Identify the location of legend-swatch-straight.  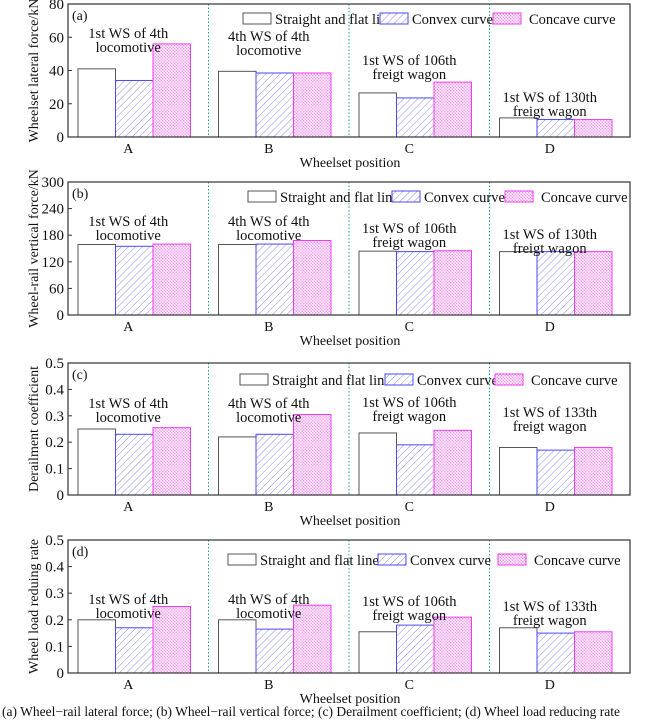
(262, 196).